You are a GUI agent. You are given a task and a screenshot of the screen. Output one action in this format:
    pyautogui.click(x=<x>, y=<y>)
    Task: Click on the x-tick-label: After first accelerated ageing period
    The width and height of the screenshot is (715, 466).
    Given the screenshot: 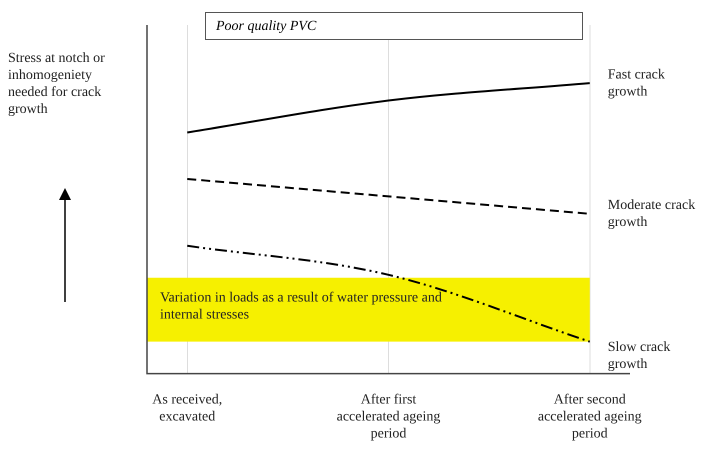 What is the action you would take?
    pyautogui.click(x=388, y=417)
    